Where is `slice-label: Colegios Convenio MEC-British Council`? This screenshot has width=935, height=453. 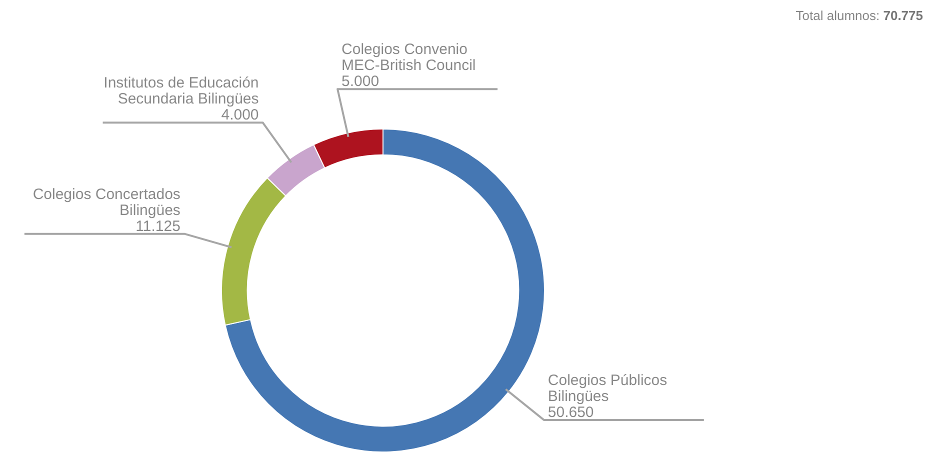
slice-label: Colegios Convenio MEC-British Council is located at coordinates (409, 57).